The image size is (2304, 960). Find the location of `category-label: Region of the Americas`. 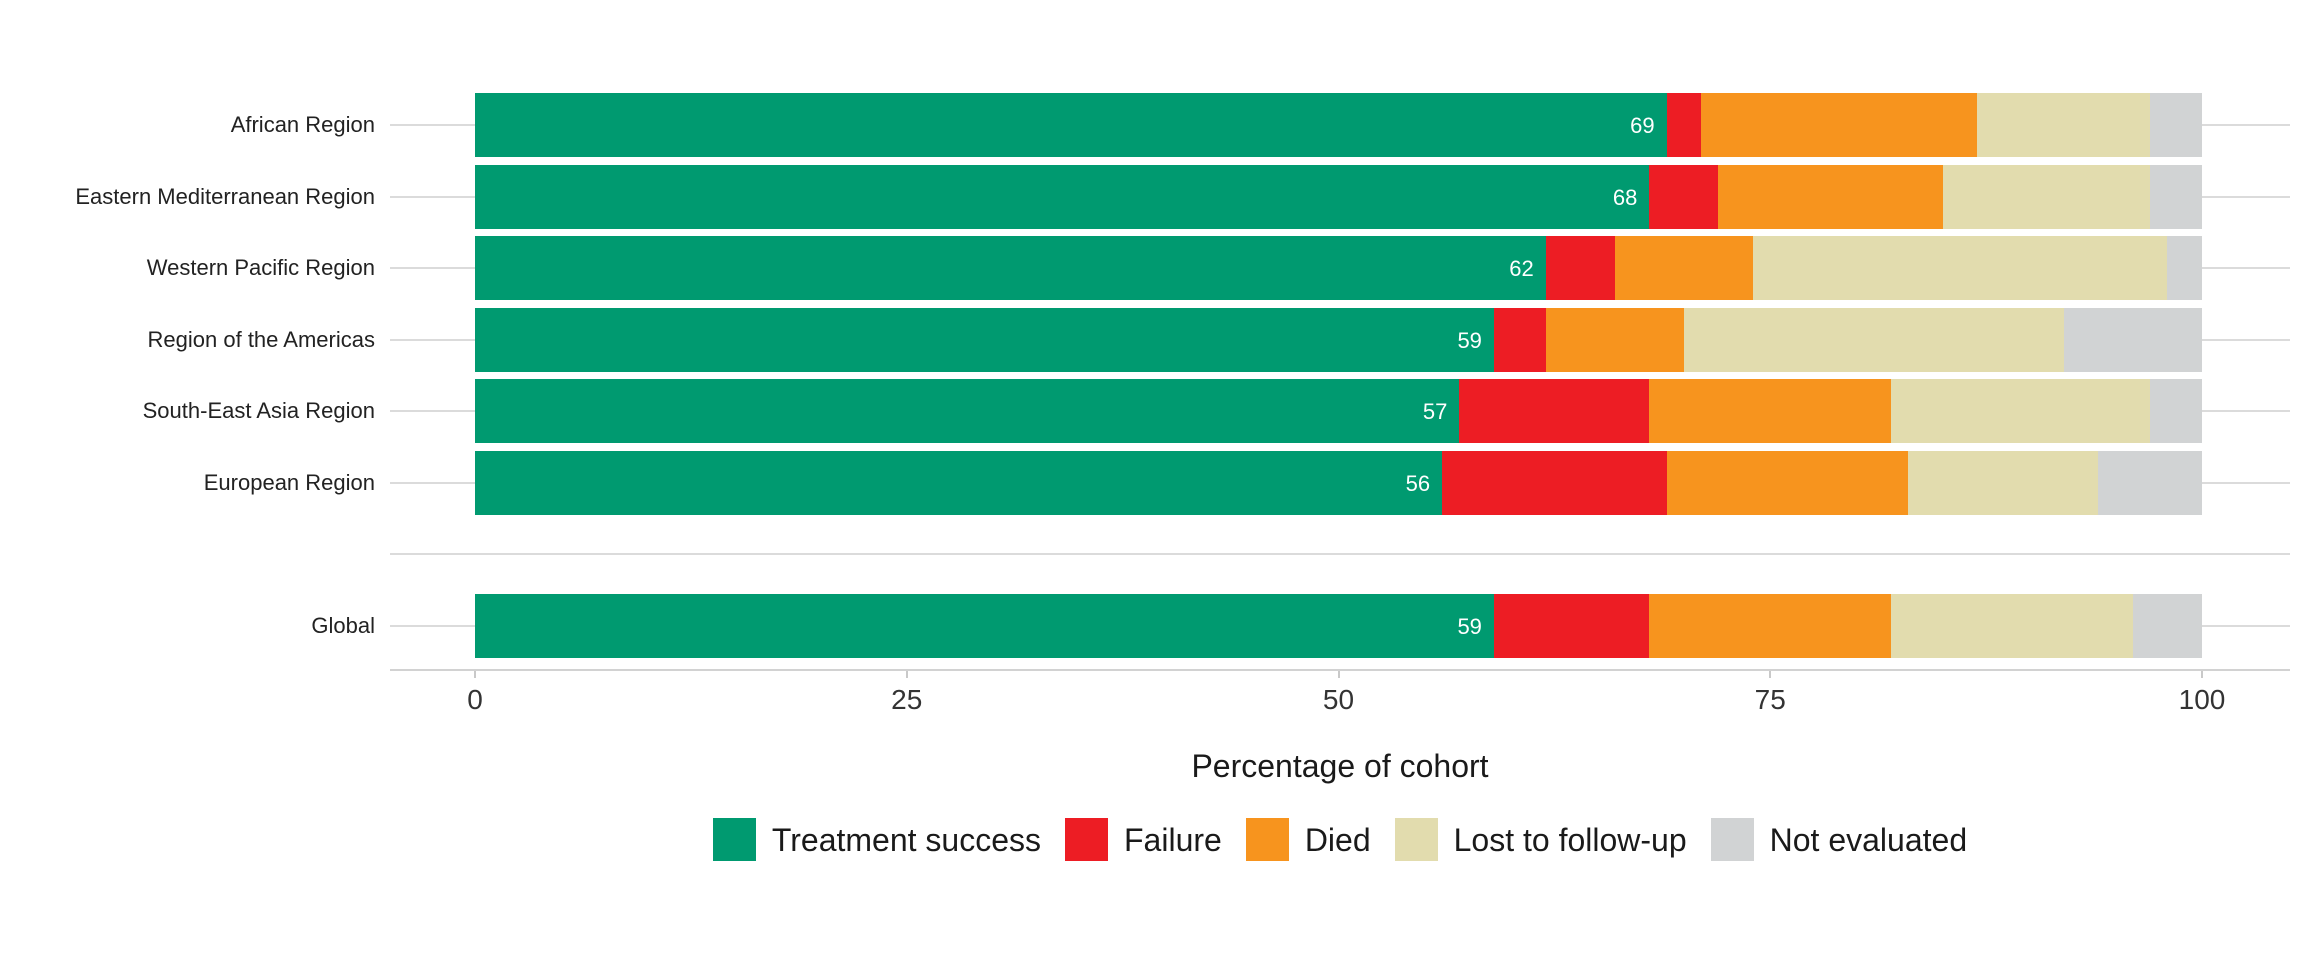

category-label: Region of the Americas is located at coordinates (261, 339).